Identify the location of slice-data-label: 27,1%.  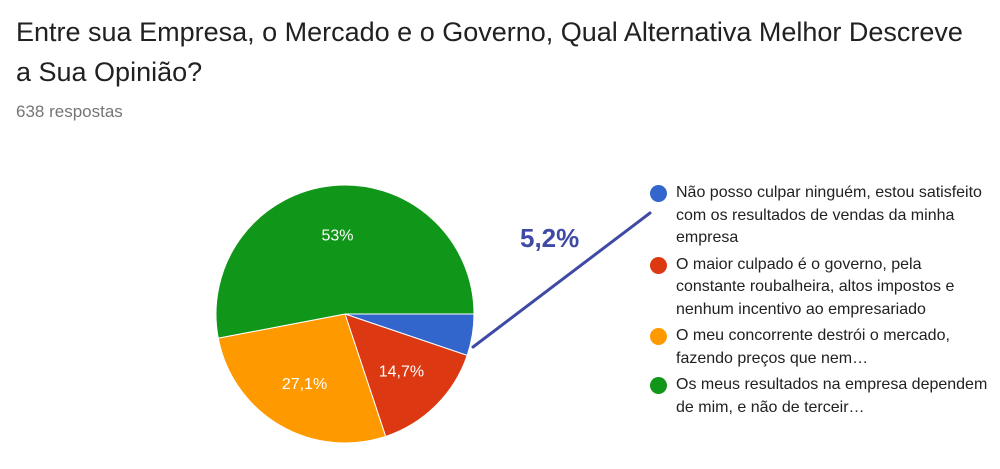
(304, 384).